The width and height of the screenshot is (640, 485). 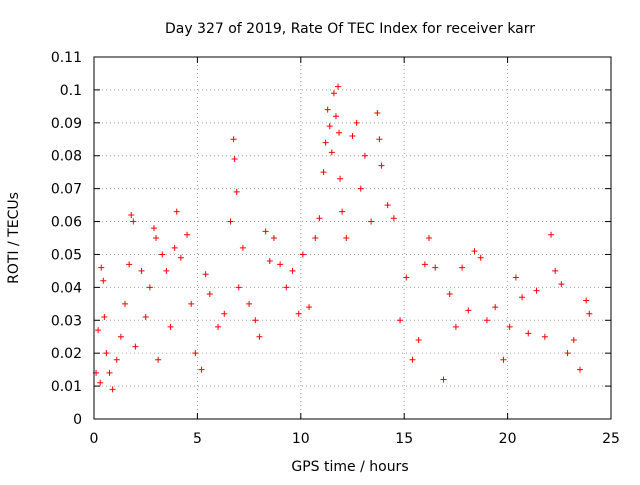 I want to click on x-tick-label: 0, so click(x=94, y=439).